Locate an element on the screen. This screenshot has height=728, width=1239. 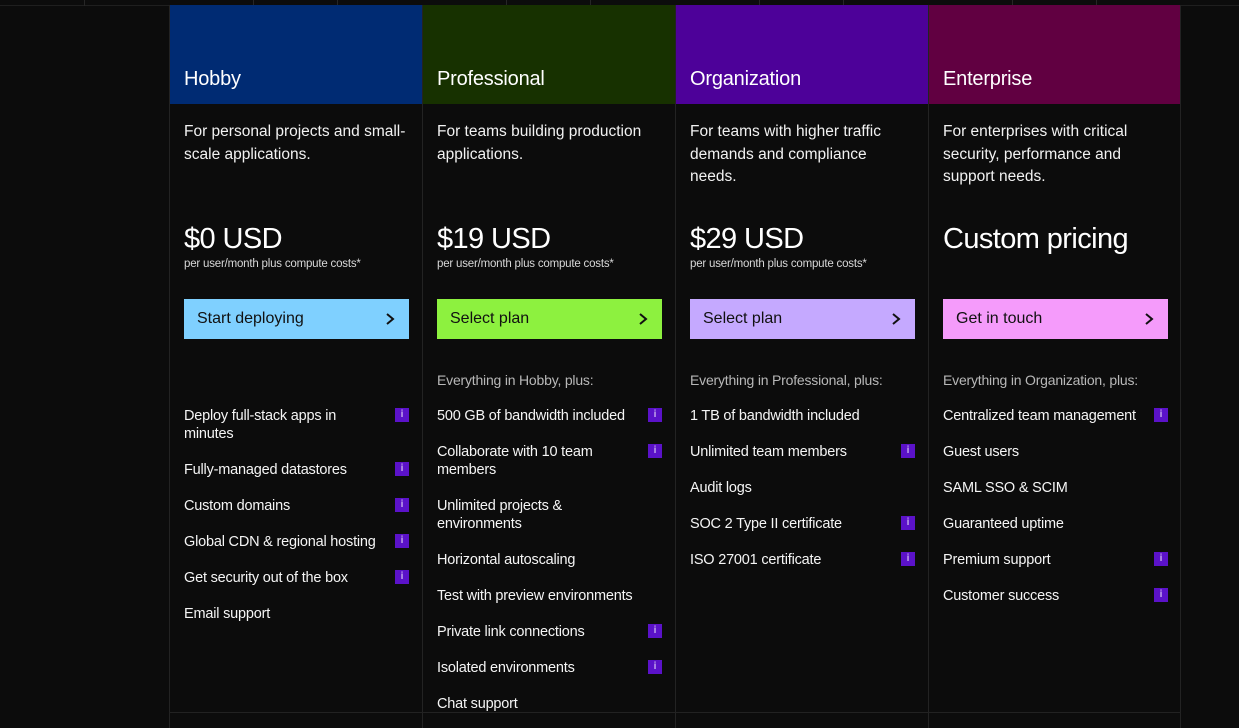
feature-item: Global CDN & regional hosting i is located at coordinates (296, 542).